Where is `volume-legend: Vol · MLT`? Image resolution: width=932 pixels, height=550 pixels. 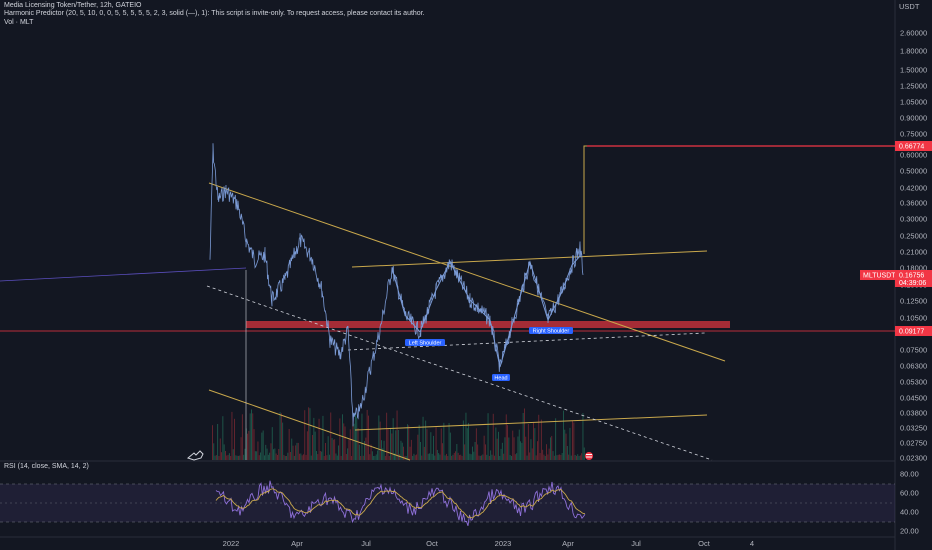 volume-legend: Vol · MLT is located at coordinates (19, 22).